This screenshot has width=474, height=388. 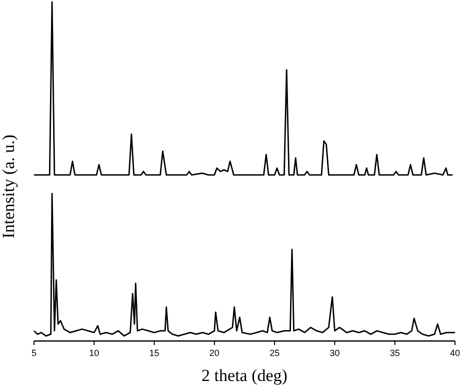 I want to click on y-axis-title: Intensity (a. u.), so click(x=9, y=186).